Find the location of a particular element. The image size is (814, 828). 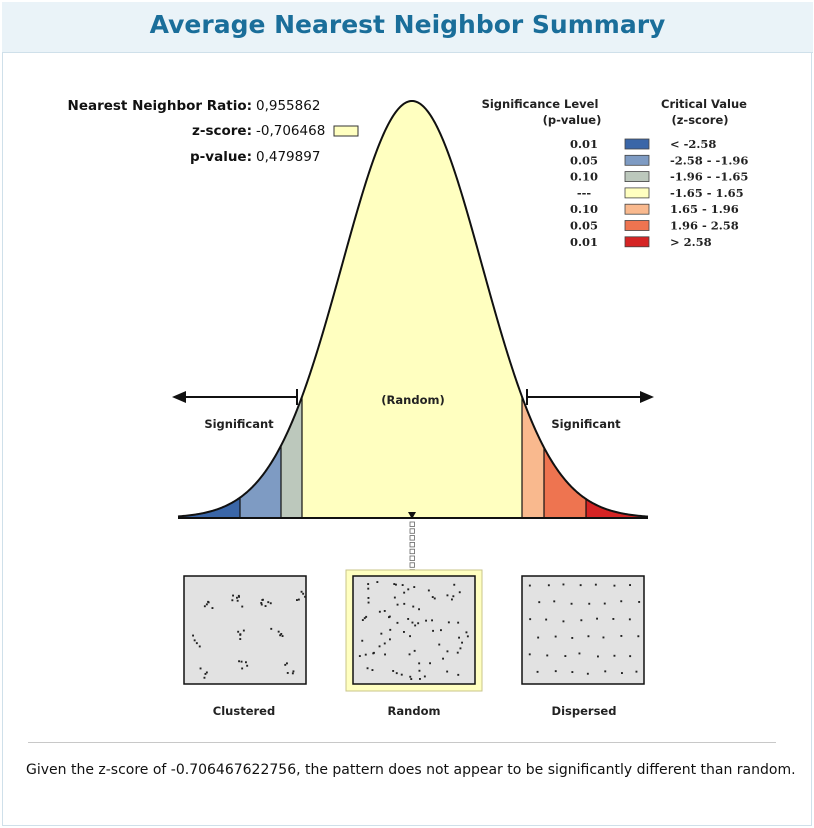

dispersed-dots is located at coordinates (584, 629).